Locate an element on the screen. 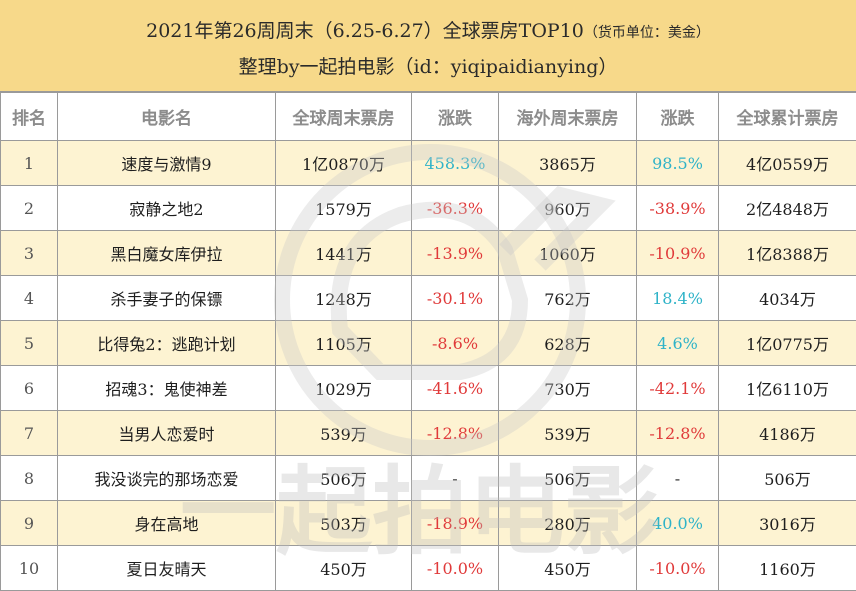 The image size is (856, 591). global-change-cell: - is located at coordinates (455, 478).